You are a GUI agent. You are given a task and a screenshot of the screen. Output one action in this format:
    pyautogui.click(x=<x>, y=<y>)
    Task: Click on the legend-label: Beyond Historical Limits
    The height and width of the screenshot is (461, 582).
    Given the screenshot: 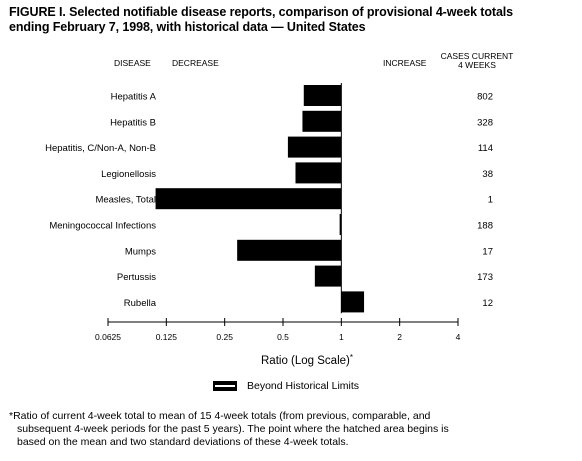 What is the action you would take?
    pyautogui.click(x=303, y=386)
    